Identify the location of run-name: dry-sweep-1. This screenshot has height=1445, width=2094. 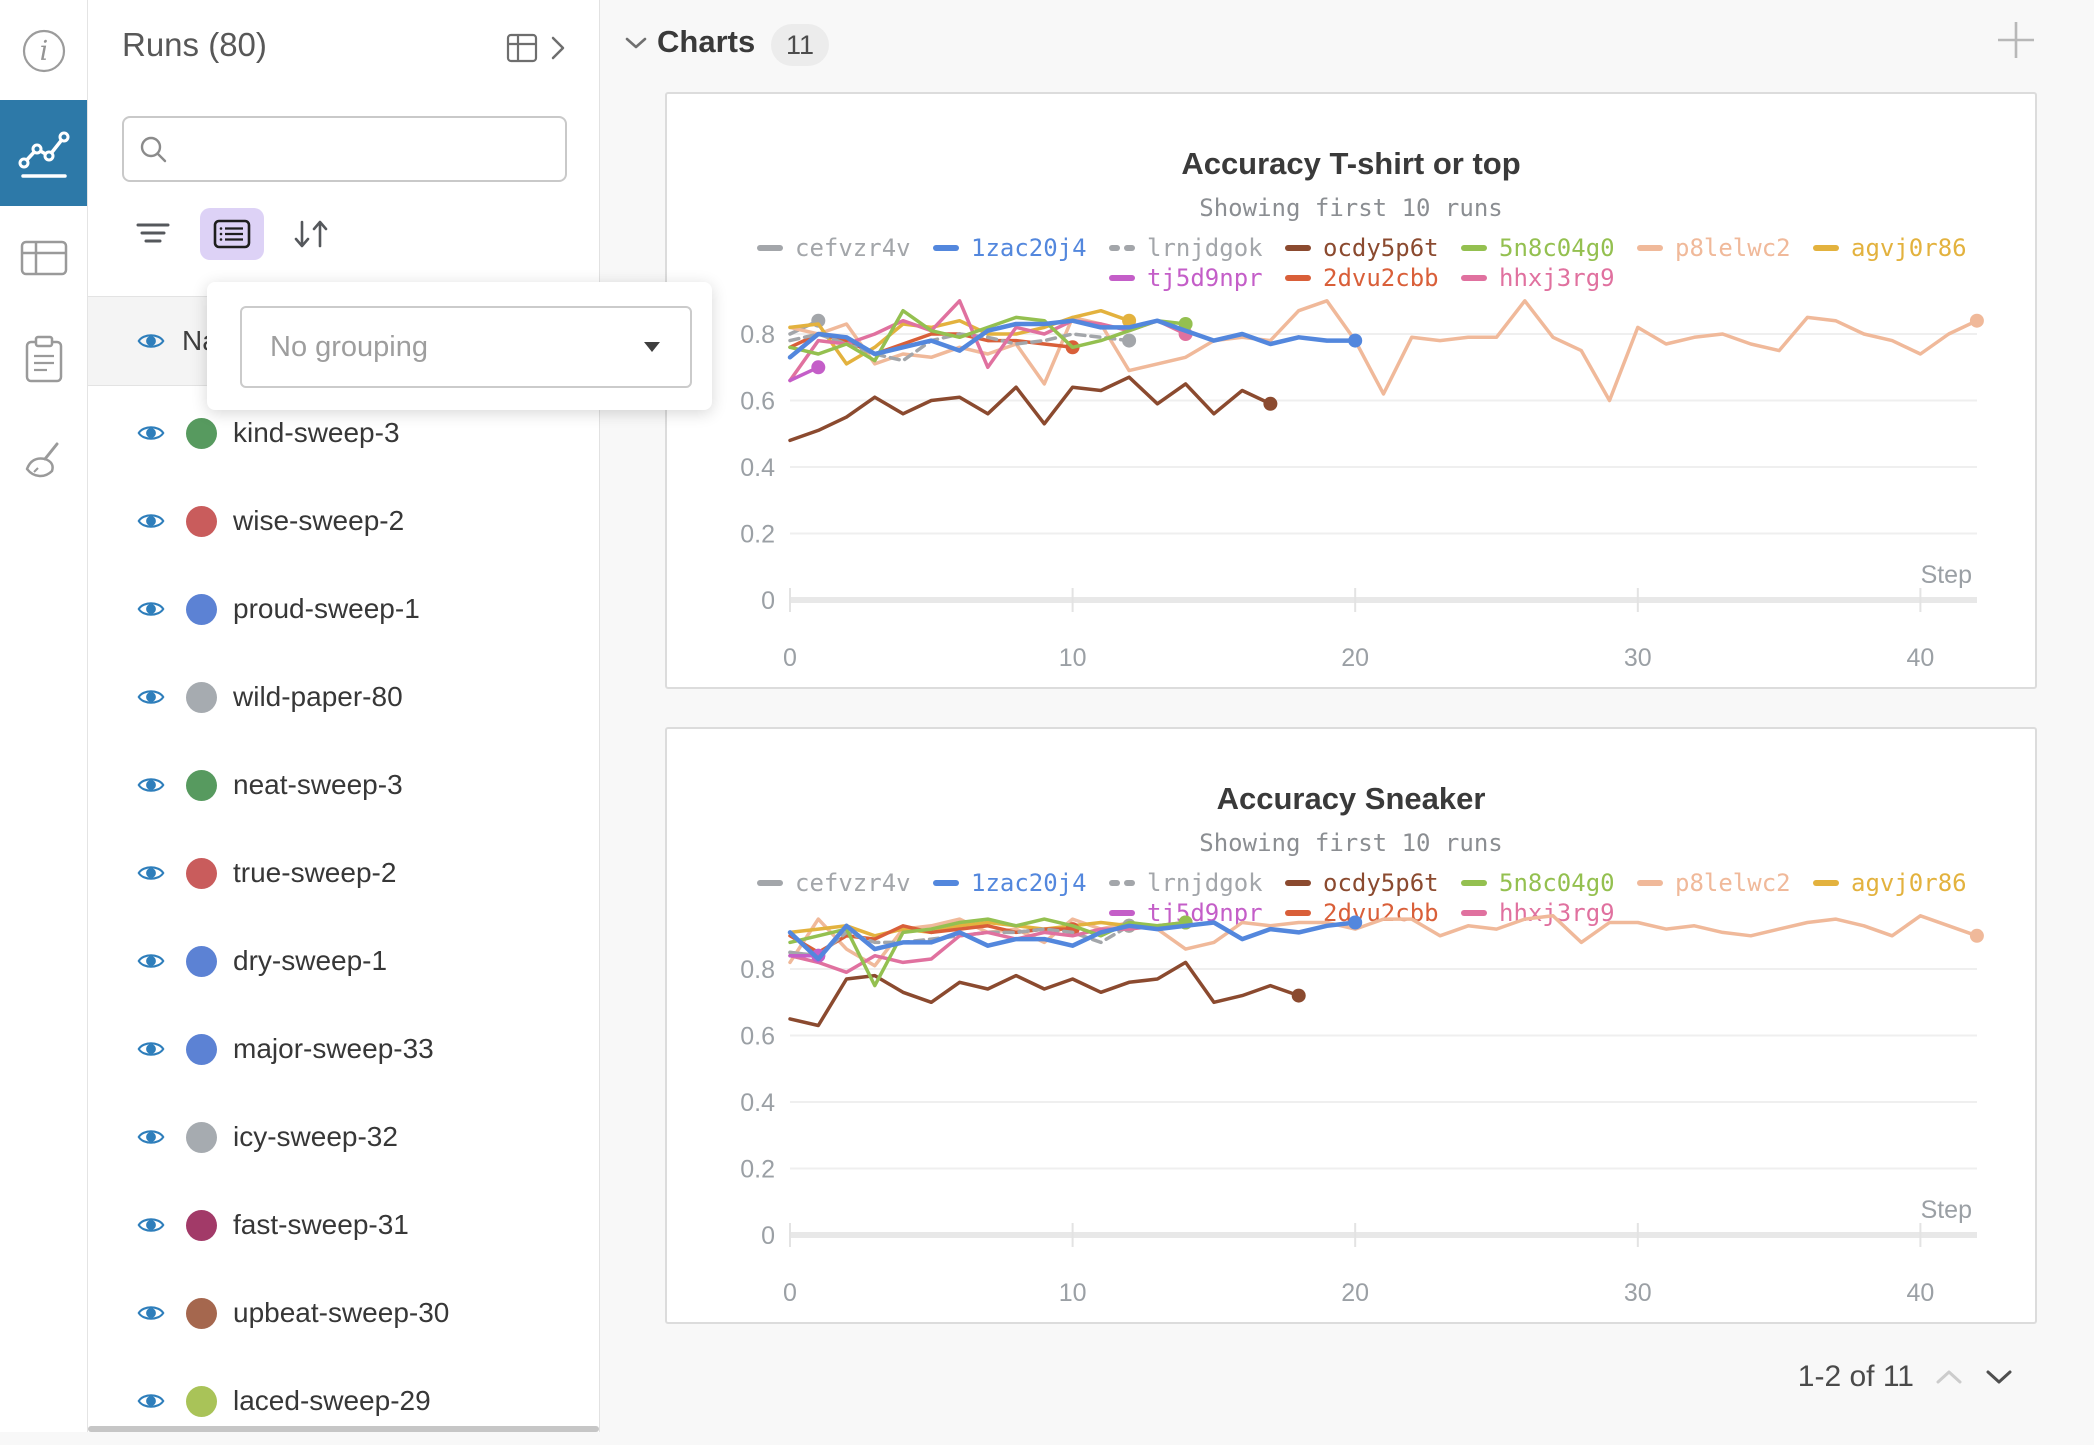
(310, 960).